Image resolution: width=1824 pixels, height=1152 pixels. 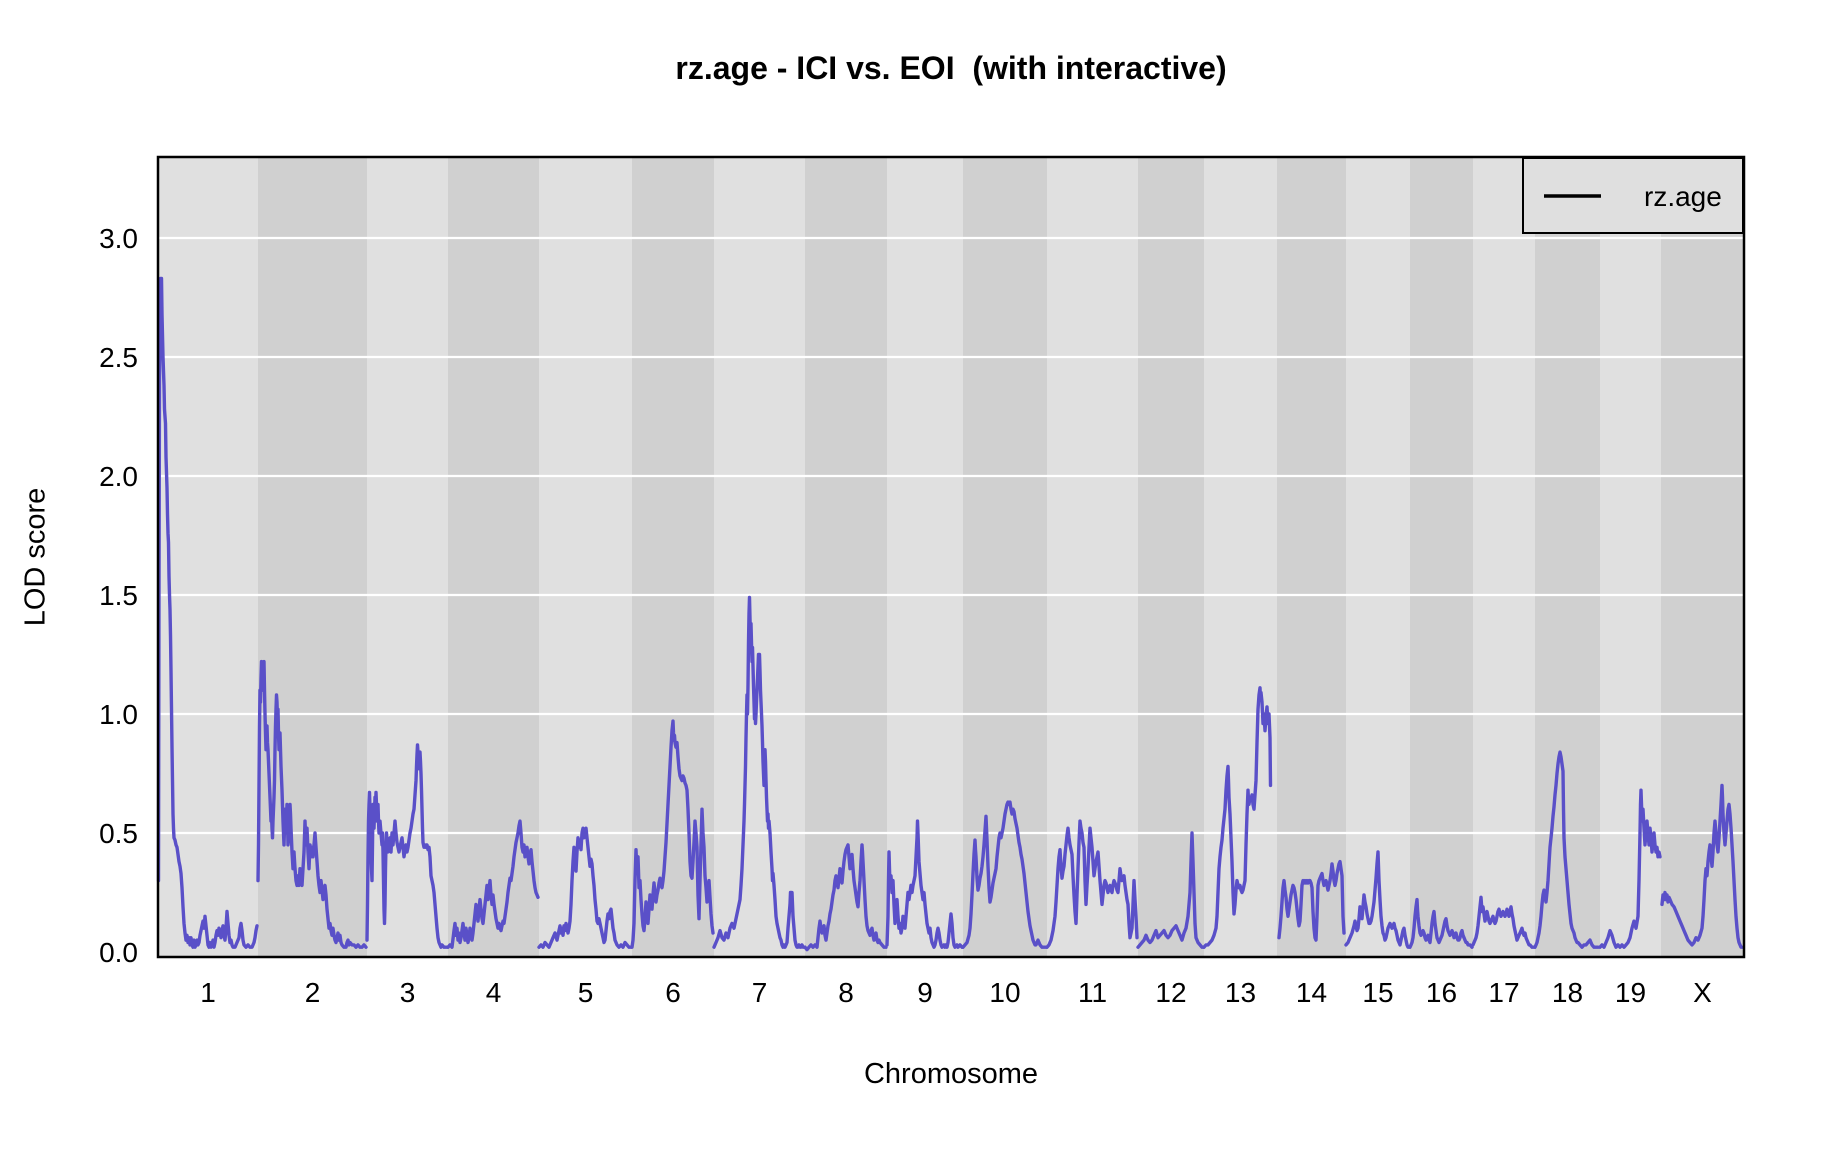 What do you see at coordinates (118, 714) in the screenshot?
I see `y-tick-label-1.0: 1.0` at bounding box center [118, 714].